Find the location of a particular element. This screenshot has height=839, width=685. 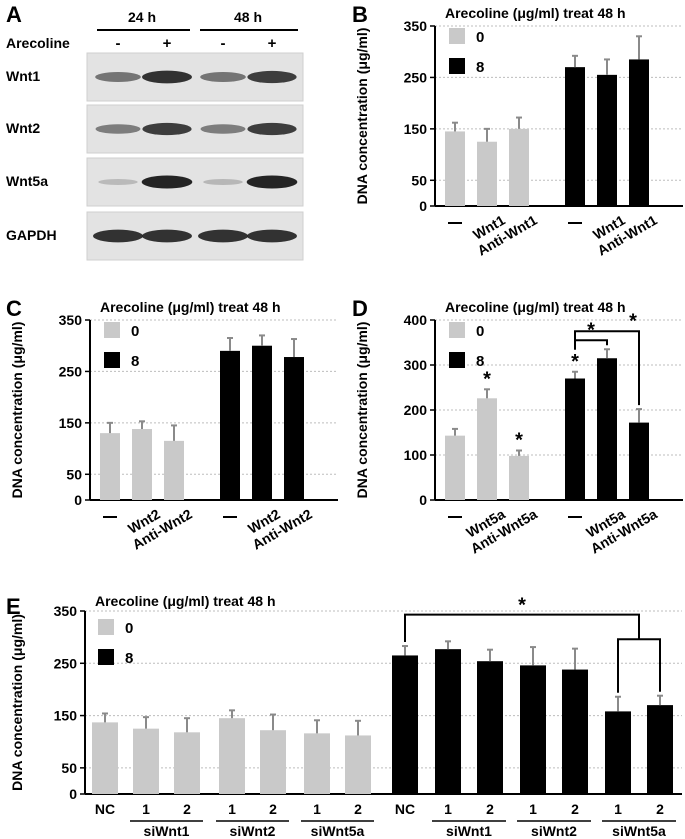

panel-letter-d: D is located at coordinates (360, 308).